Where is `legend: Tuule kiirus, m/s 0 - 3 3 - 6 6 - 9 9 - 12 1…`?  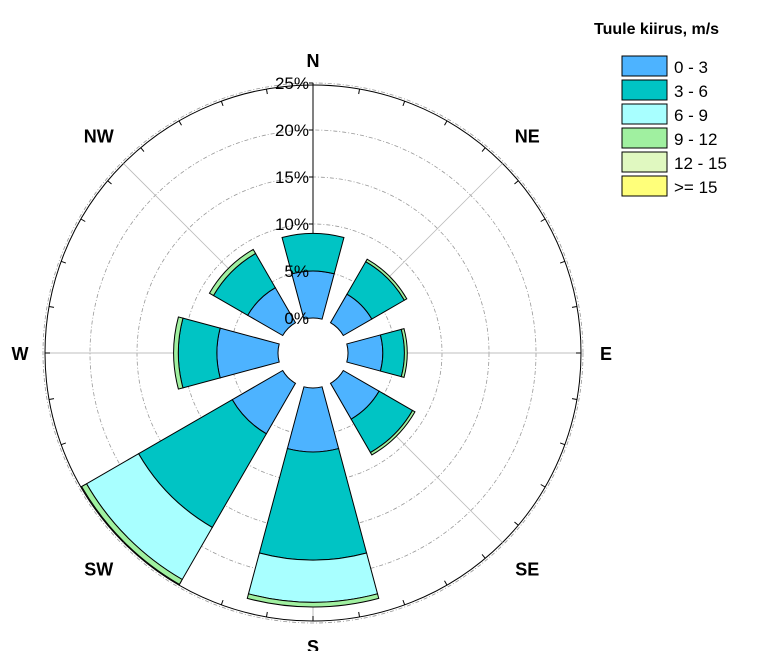 legend: Tuule kiirus, m/s 0 - 3 3 - 6 6 - 9 9 - 12 1… is located at coordinates (660, 109).